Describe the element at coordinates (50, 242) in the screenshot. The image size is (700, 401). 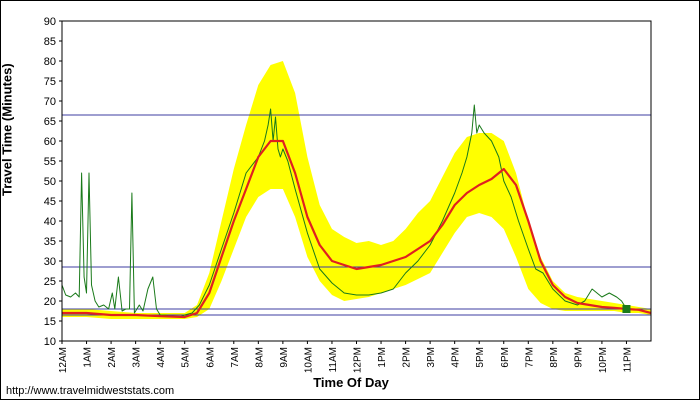
I see `y-tick-label: 35` at that location.